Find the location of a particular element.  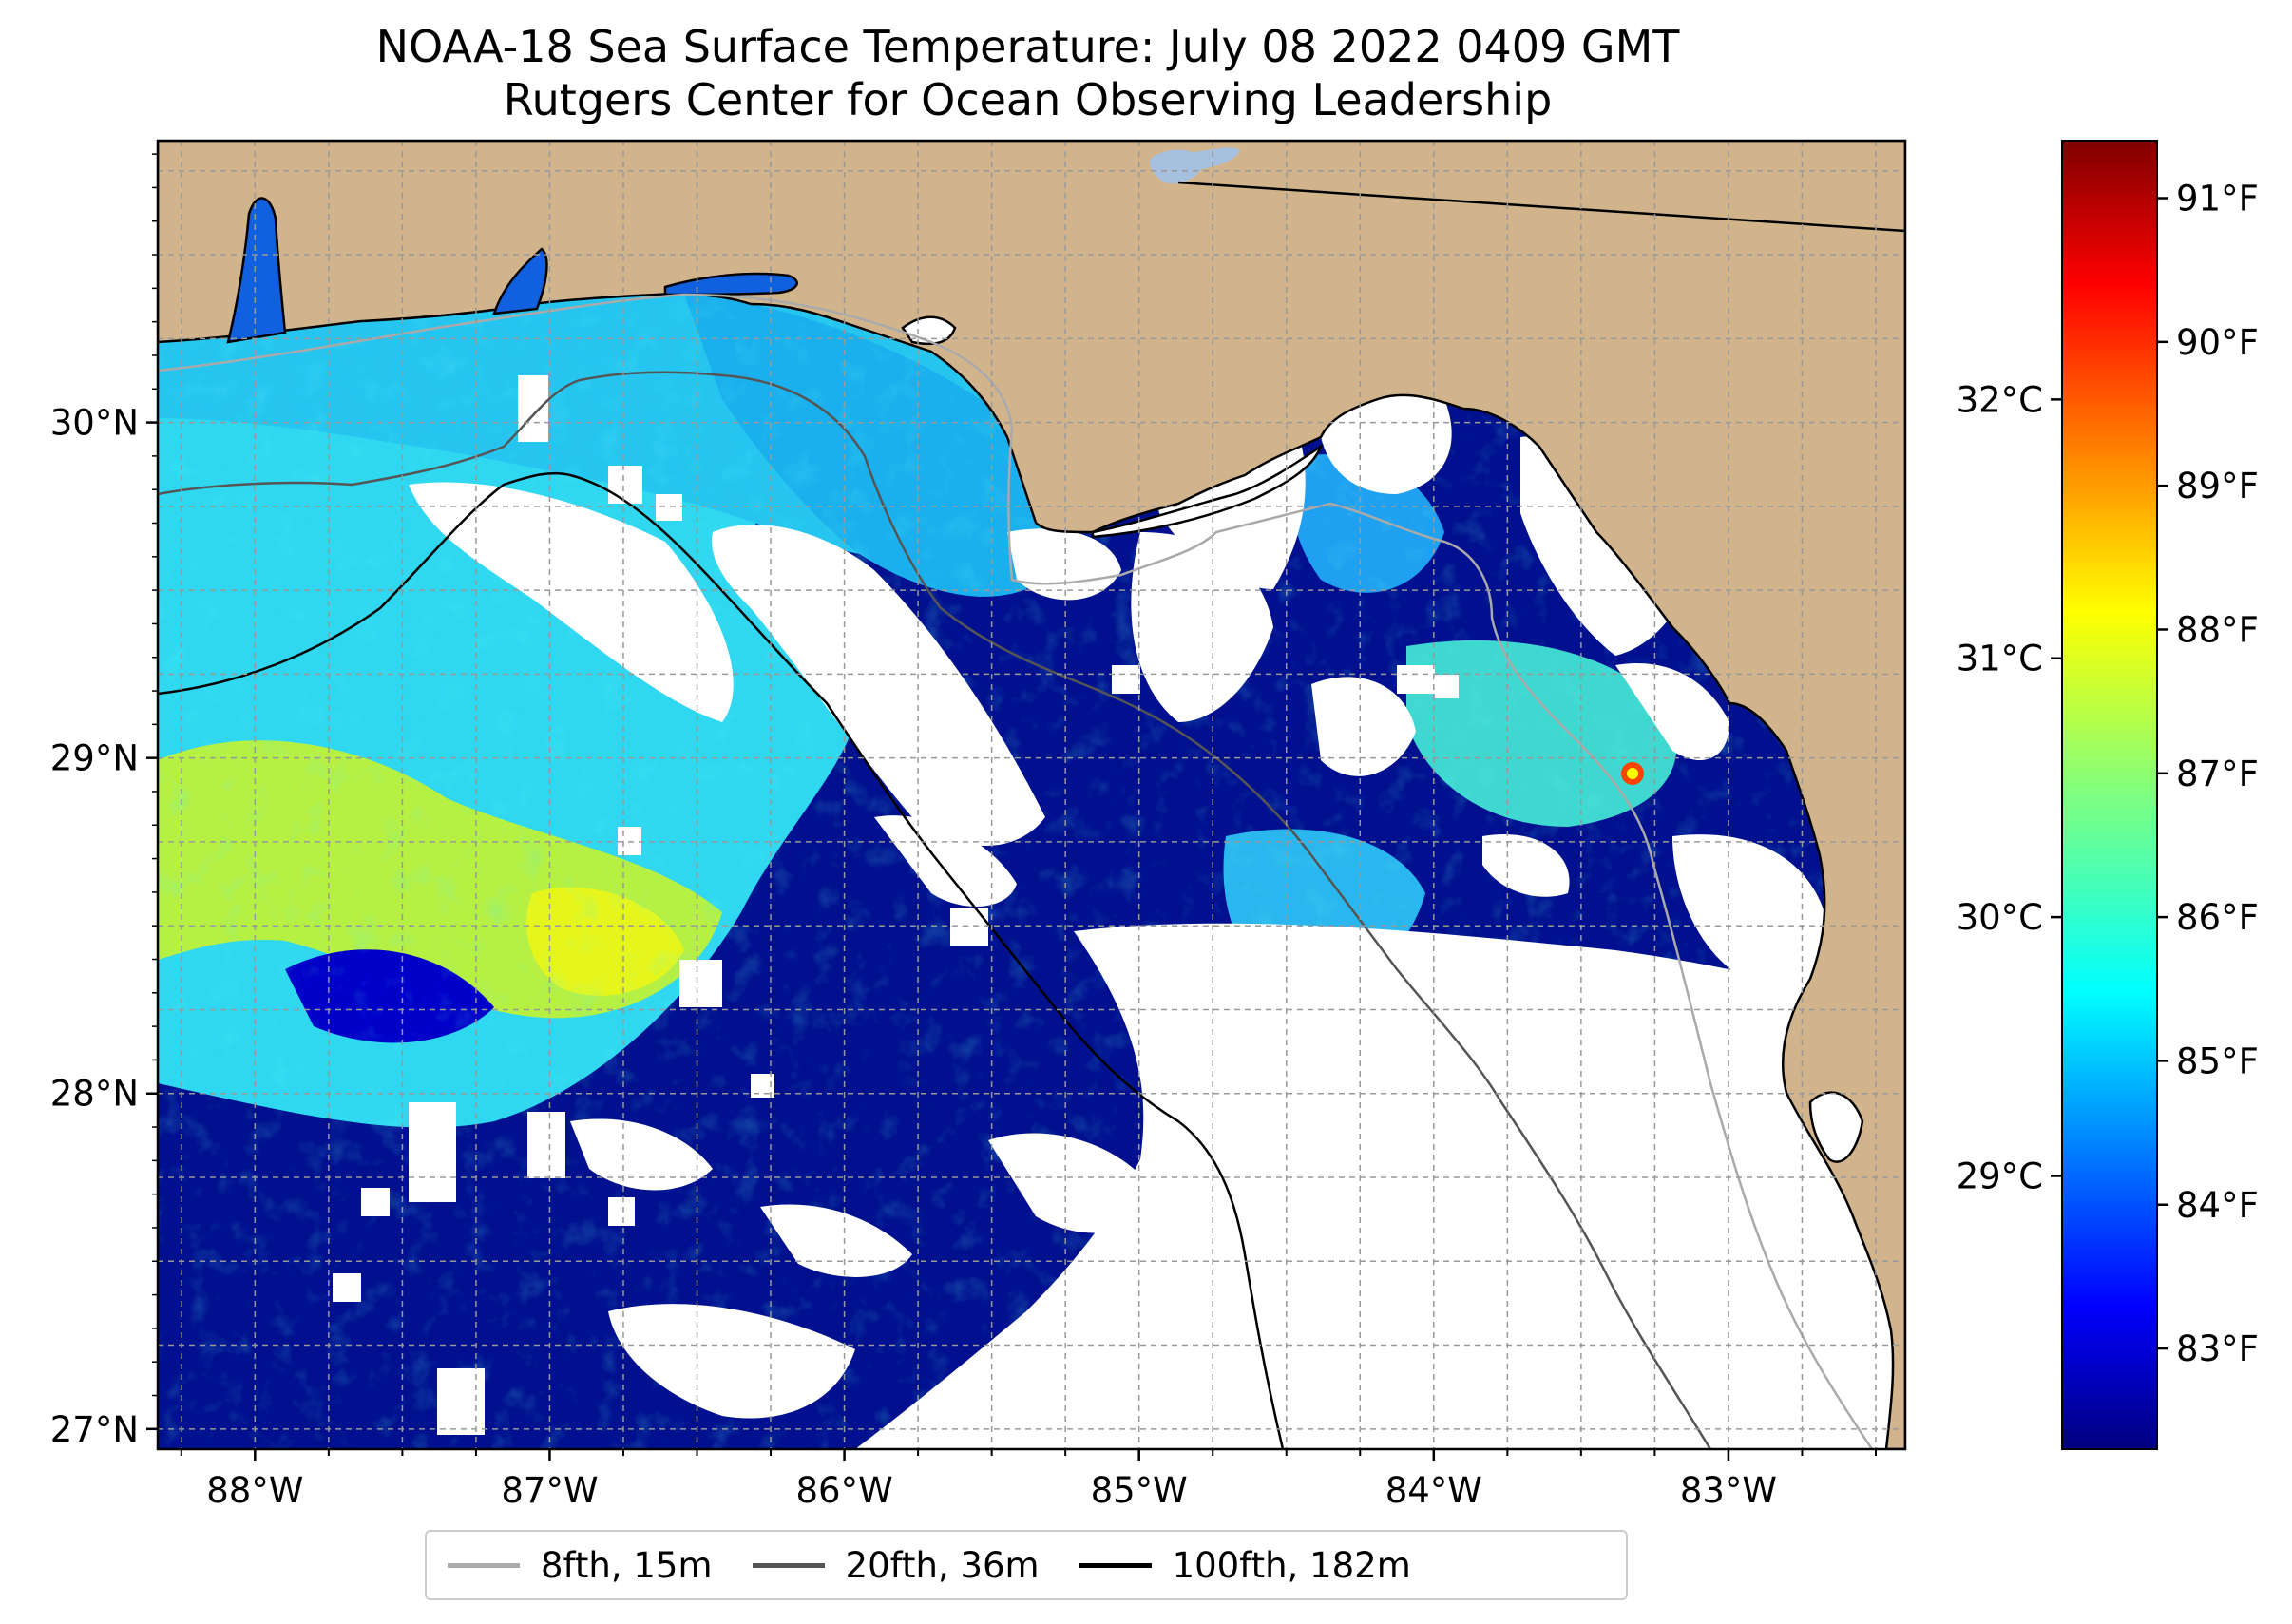

bay-mobile is located at coordinates (256, 270).